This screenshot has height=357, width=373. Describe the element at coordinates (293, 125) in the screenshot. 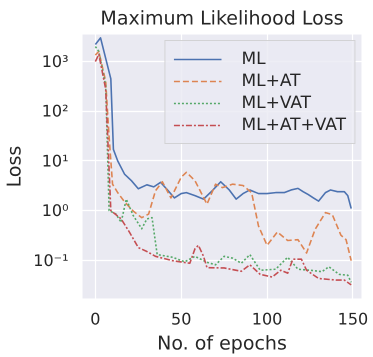

I see `legend-label: ML+AT+VAT` at that location.